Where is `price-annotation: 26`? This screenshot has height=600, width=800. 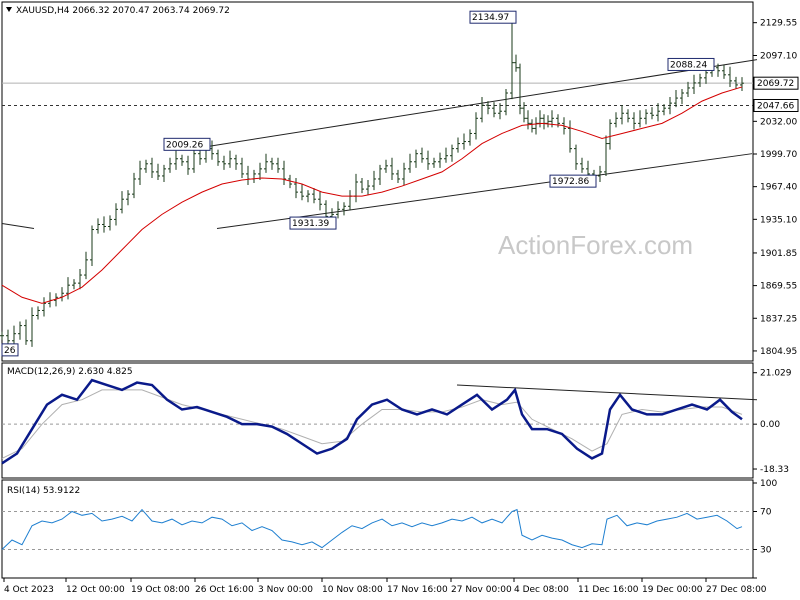 price-annotation: 26 is located at coordinates (10, 350).